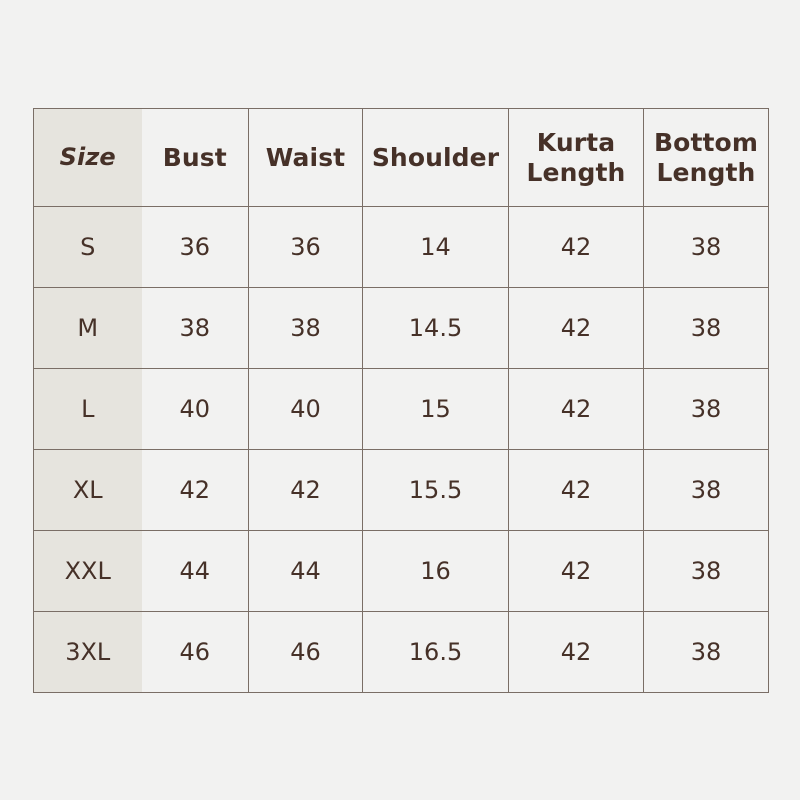  What do you see at coordinates (195, 571) in the screenshot?
I see `cell-bust: 44` at bounding box center [195, 571].